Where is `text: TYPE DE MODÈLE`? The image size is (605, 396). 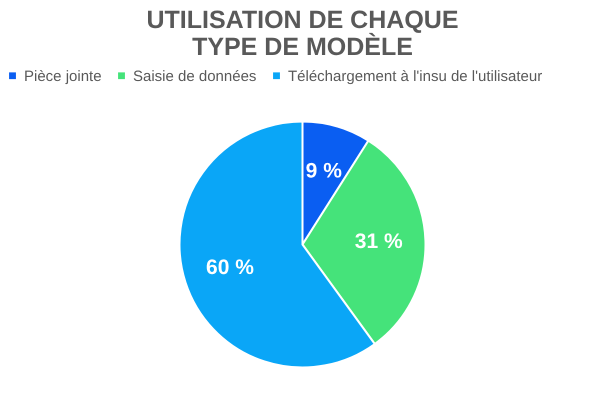 text: TYPE DE MODÈLE is located at coordinates (302, 47).